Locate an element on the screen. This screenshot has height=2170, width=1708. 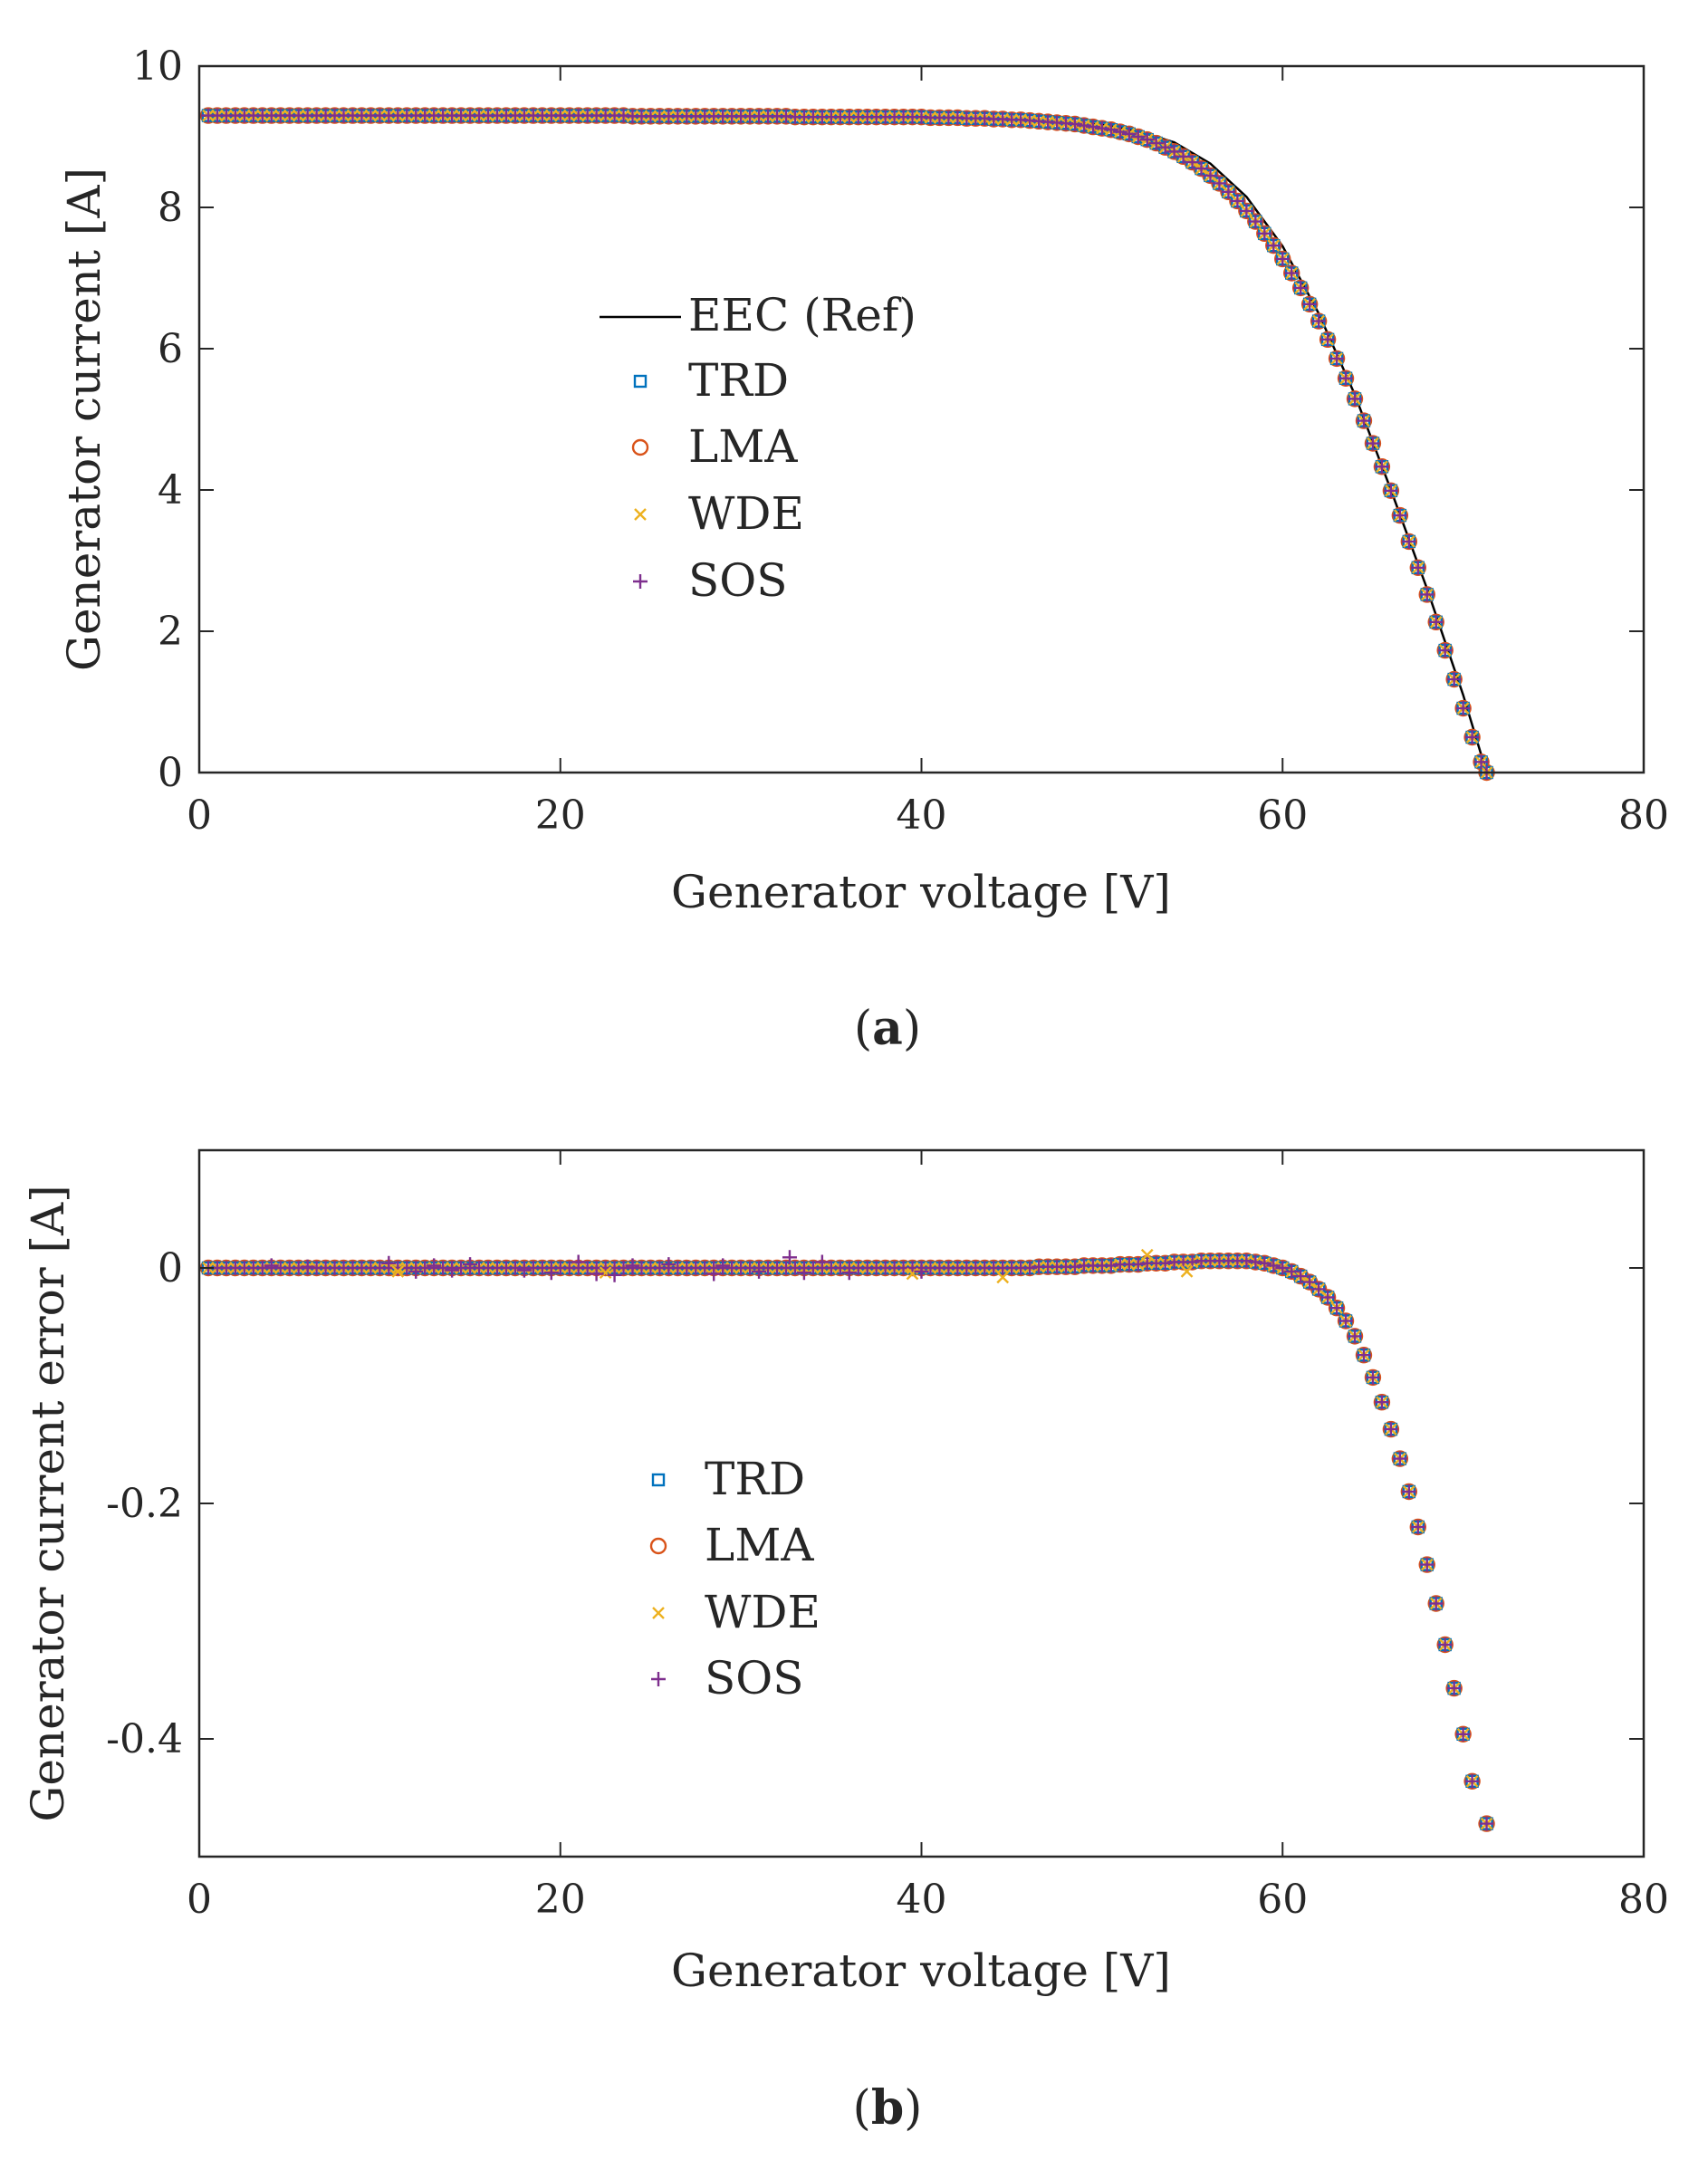
legend-sos-plus-marker is located at coordinates (658, 1679).